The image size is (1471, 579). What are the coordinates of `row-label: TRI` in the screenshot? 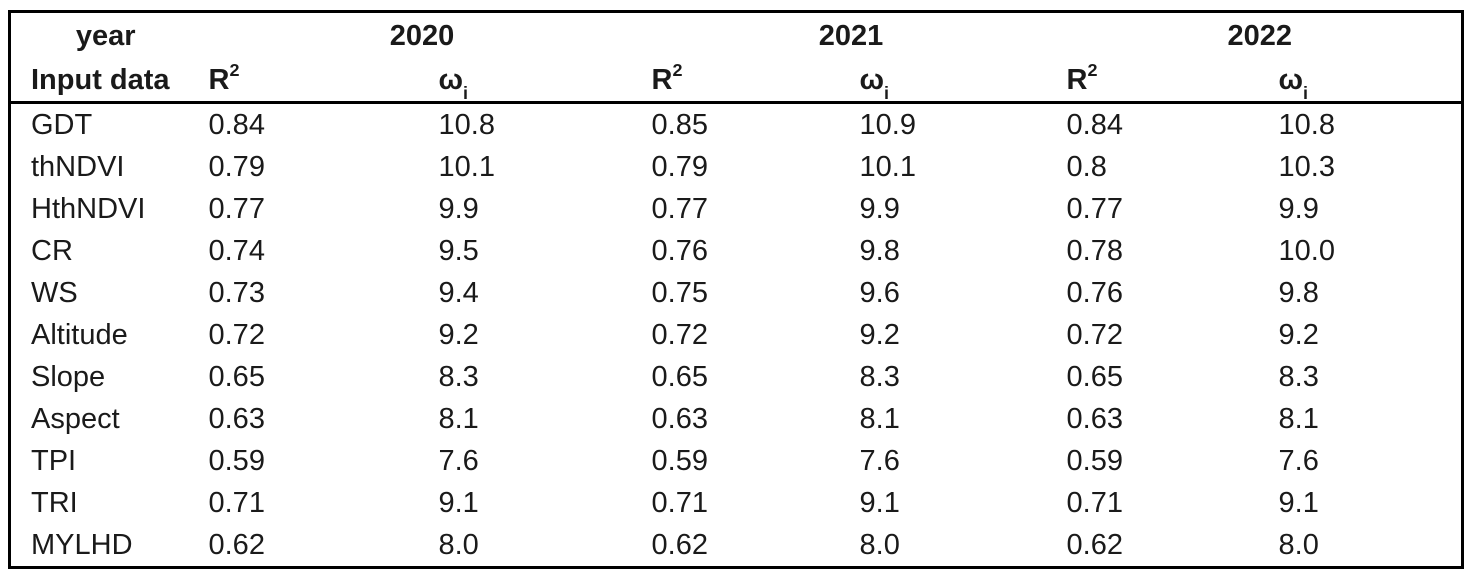 It's located at (54, 502).